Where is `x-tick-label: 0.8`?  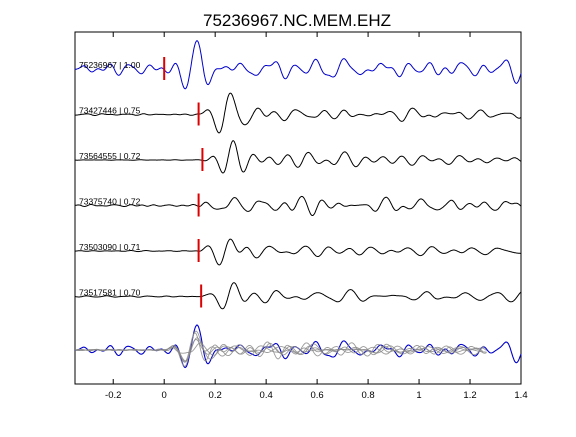 x-tick-label: 0.8 is located at coordinates (367, 395).